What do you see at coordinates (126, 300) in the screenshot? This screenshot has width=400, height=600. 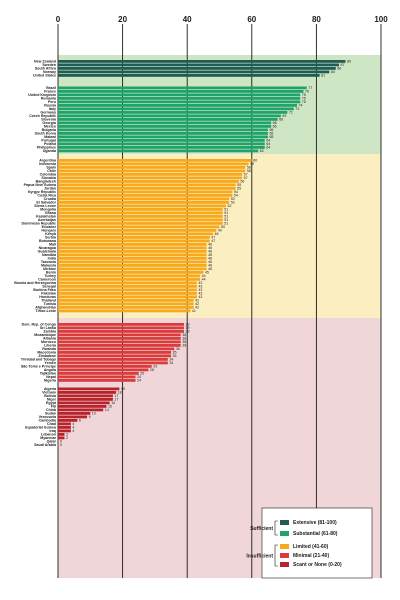 I see `bar-thailand` at bounding box center [126, 300].